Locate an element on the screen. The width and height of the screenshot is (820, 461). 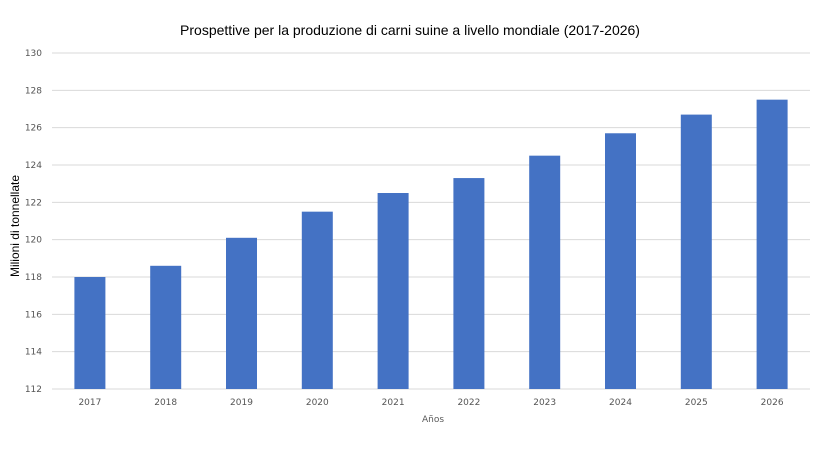
x-tick-label: 2019 is located at coordinates (241, 403).